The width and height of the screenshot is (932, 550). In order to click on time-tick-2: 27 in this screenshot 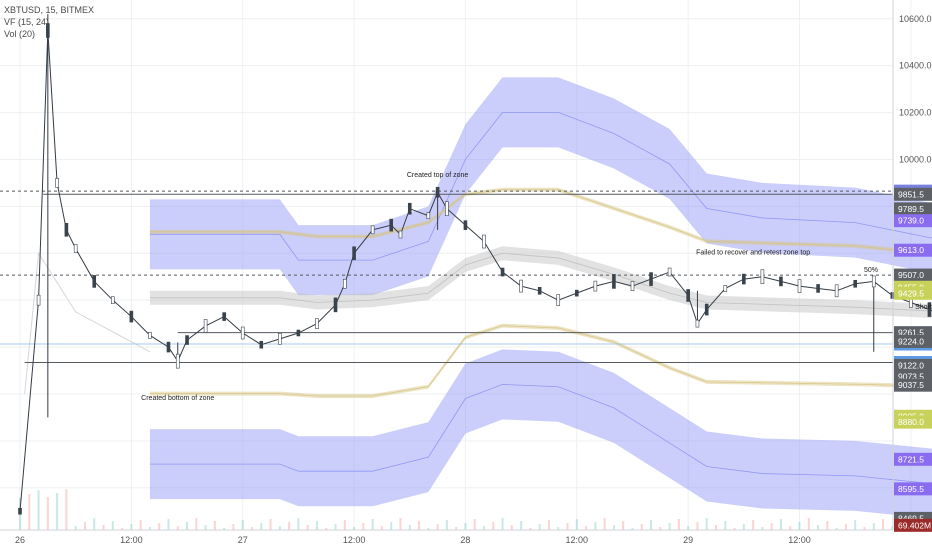, I will do `click(243, 540)`.